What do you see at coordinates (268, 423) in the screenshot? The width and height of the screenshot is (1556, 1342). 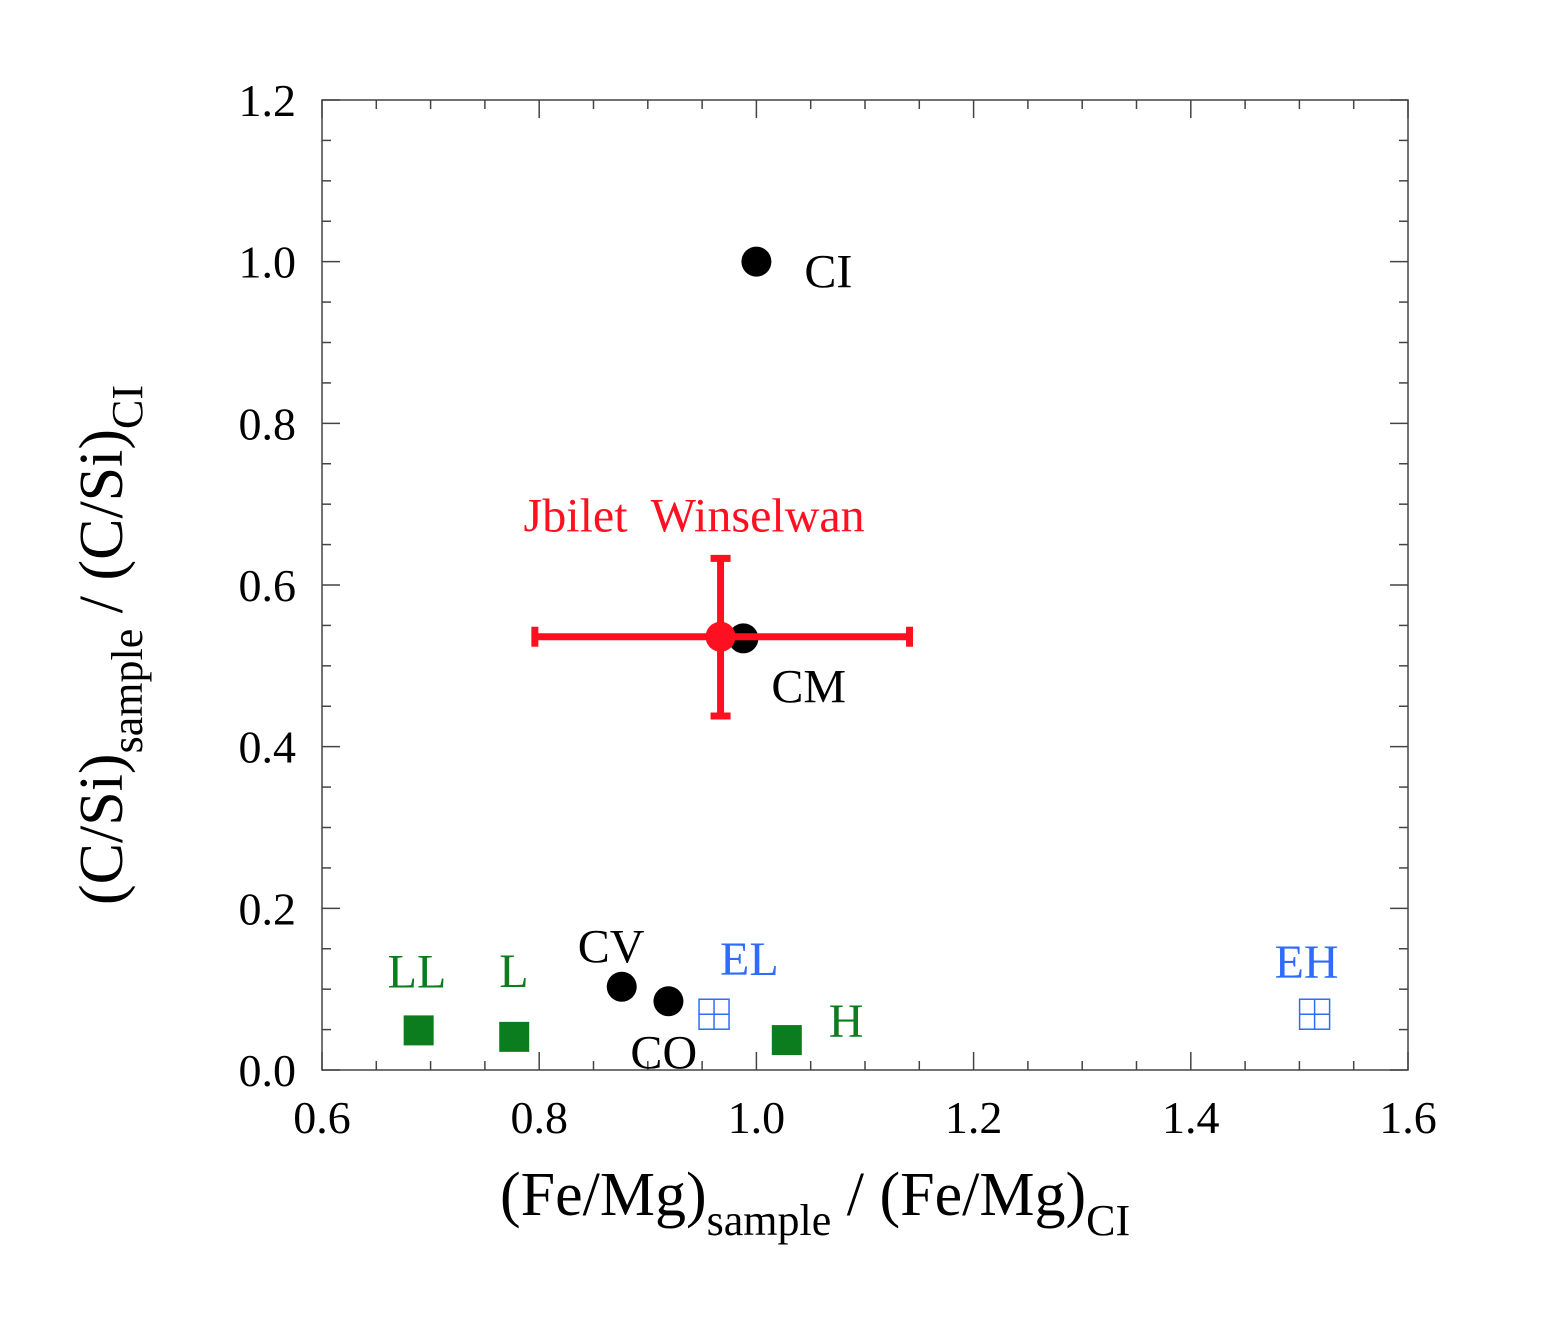 I see `y-tick-label: 0.8` at bounding box center [268, 423].